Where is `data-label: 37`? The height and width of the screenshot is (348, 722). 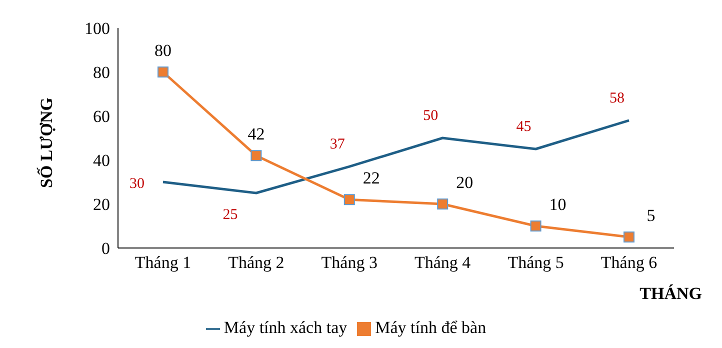
data-label: 37 is located at coordinates (338, 144).